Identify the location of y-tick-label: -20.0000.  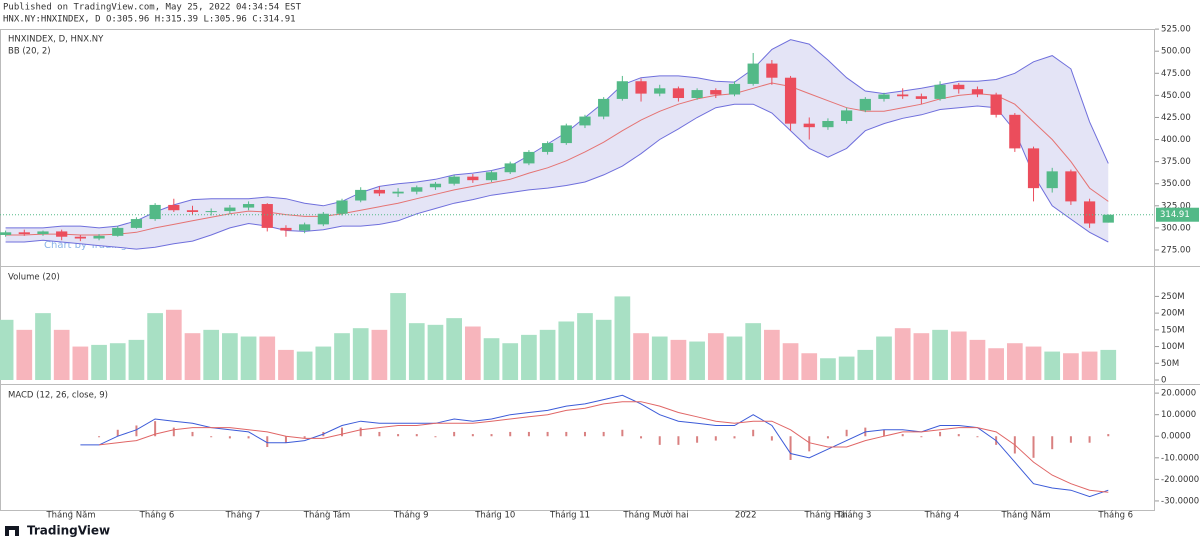
(1180, 480).